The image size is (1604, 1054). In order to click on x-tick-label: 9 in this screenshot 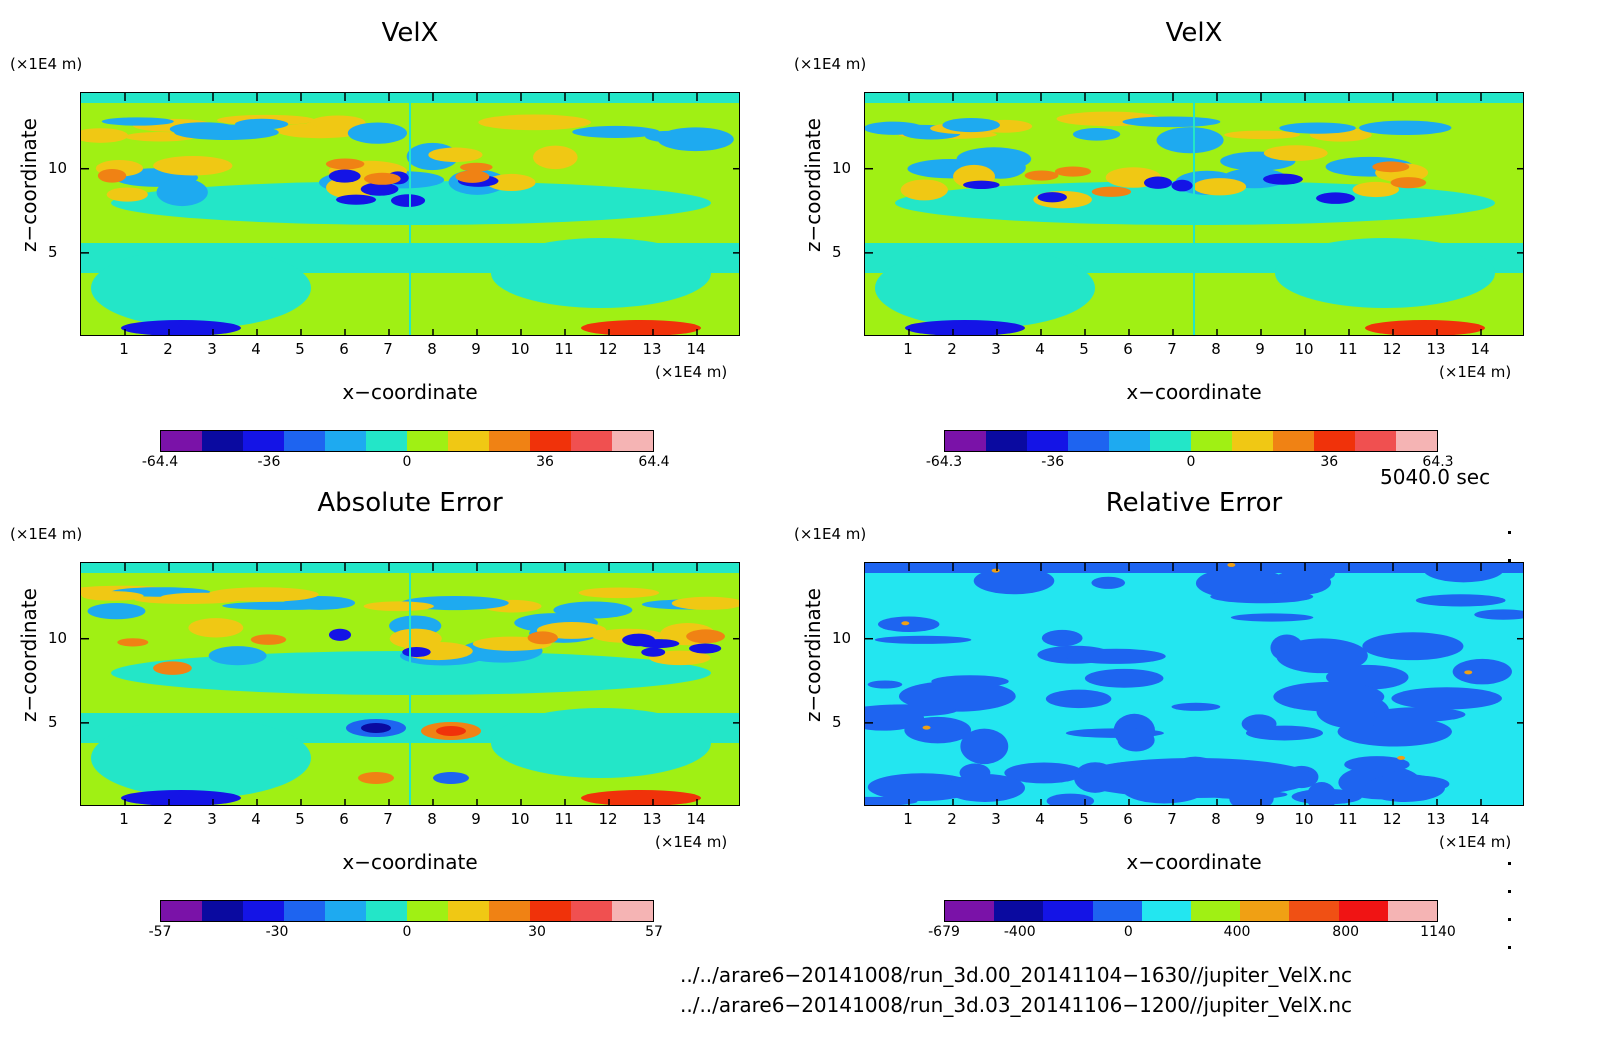, I will do `click(476, 349)`.